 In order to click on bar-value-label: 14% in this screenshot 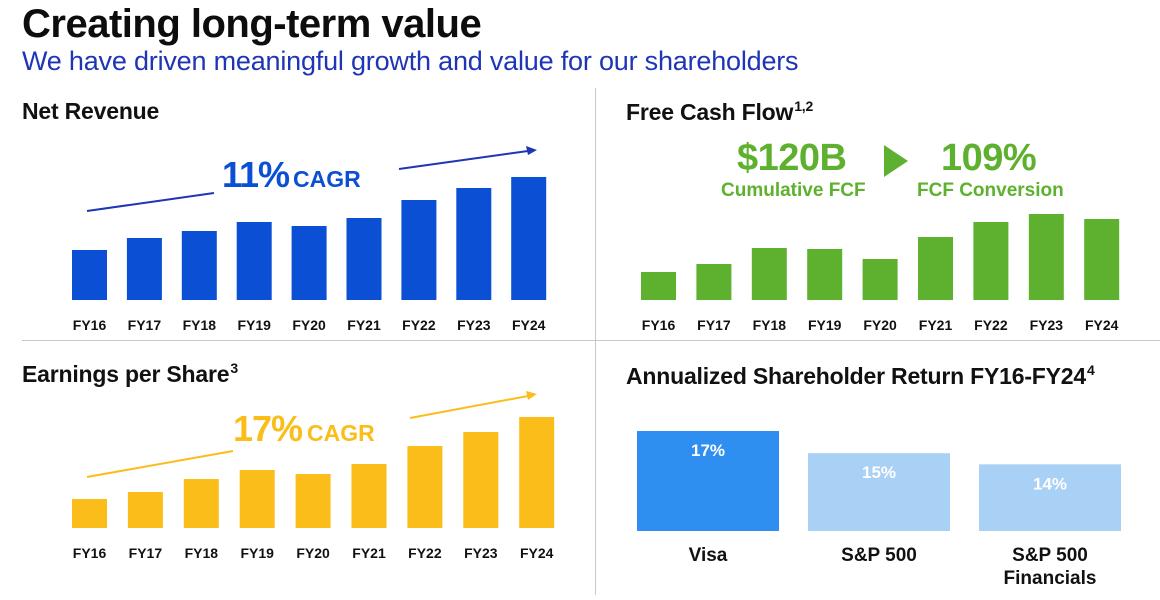, I will do `click(1050, 483)`.